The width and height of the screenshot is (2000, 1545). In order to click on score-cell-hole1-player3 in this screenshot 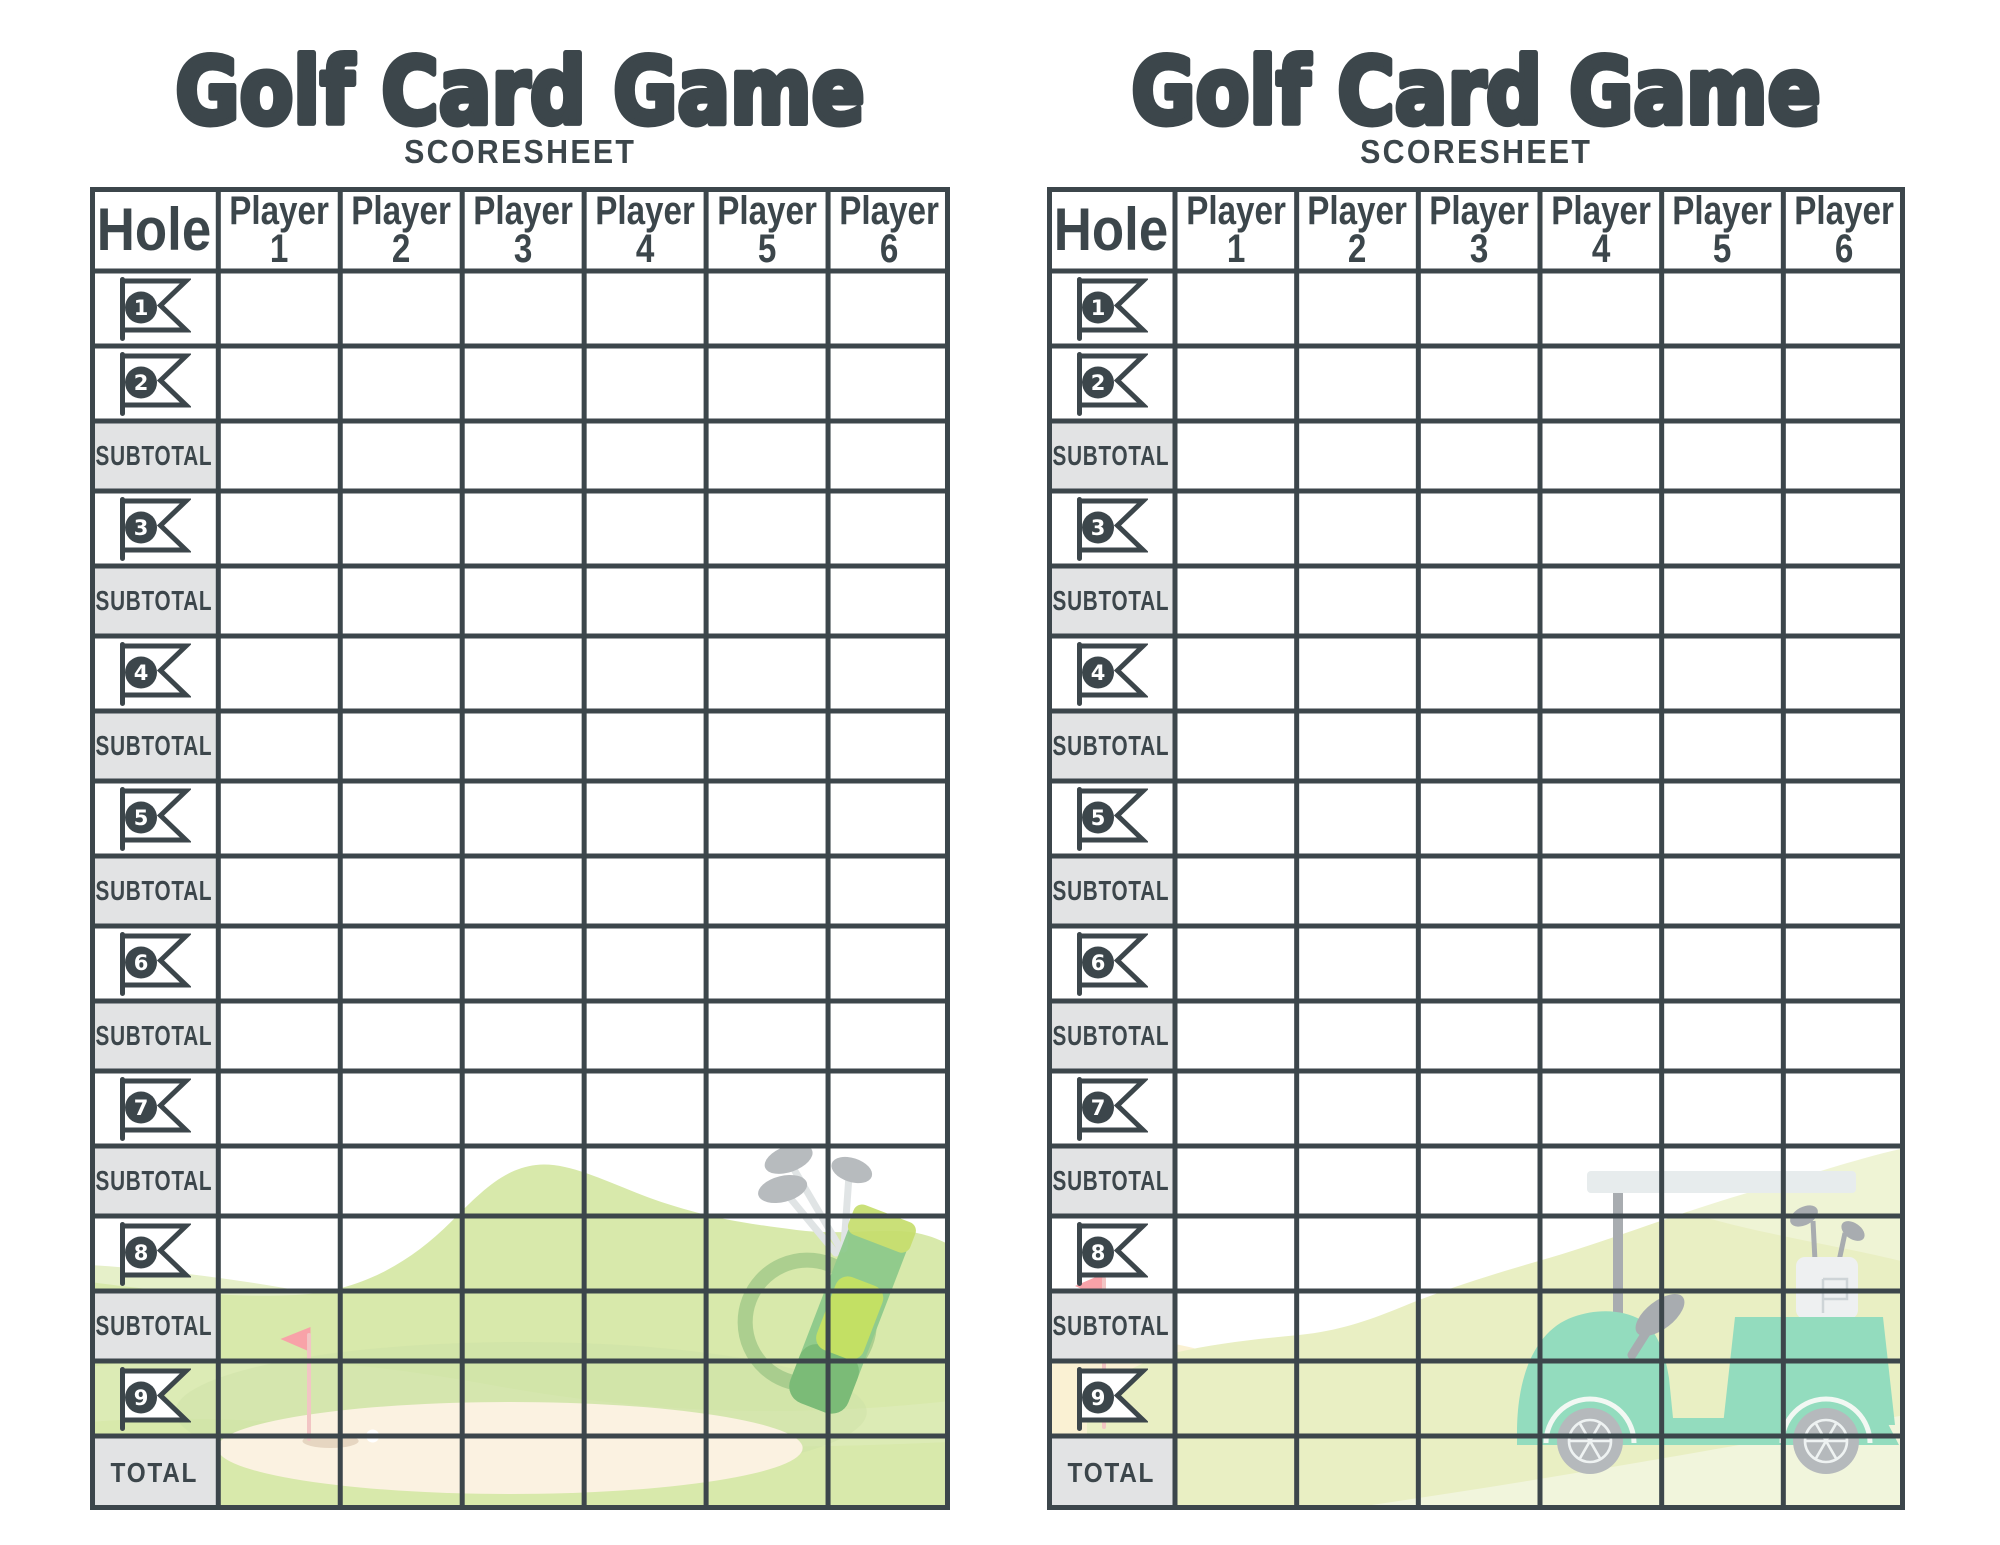, I will do `click(1479, 308)`.